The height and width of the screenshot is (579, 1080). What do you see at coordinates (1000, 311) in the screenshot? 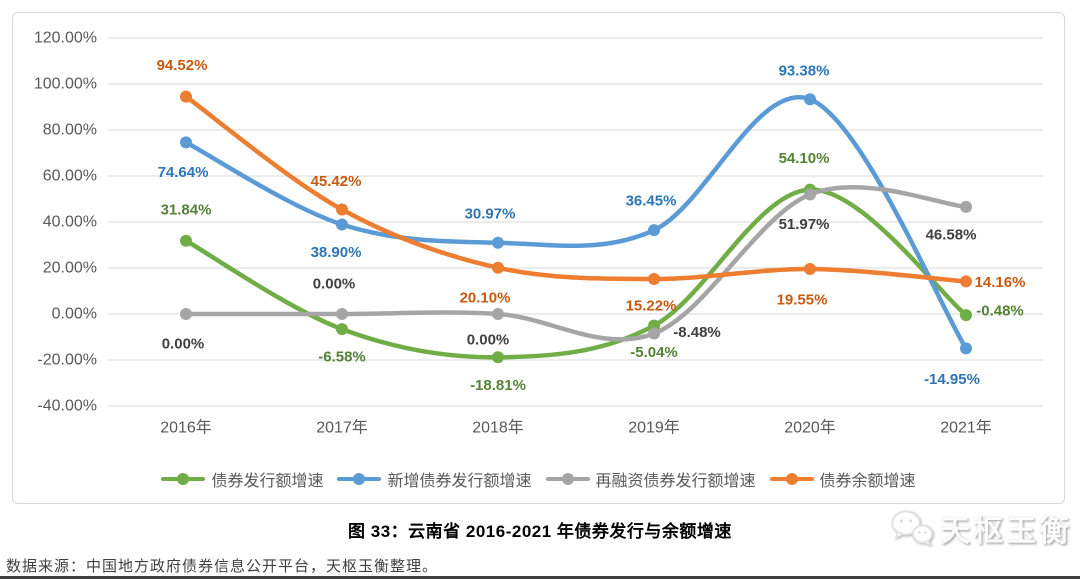
I see `data-label: -0.48%` at bounding box center [1000, 311].